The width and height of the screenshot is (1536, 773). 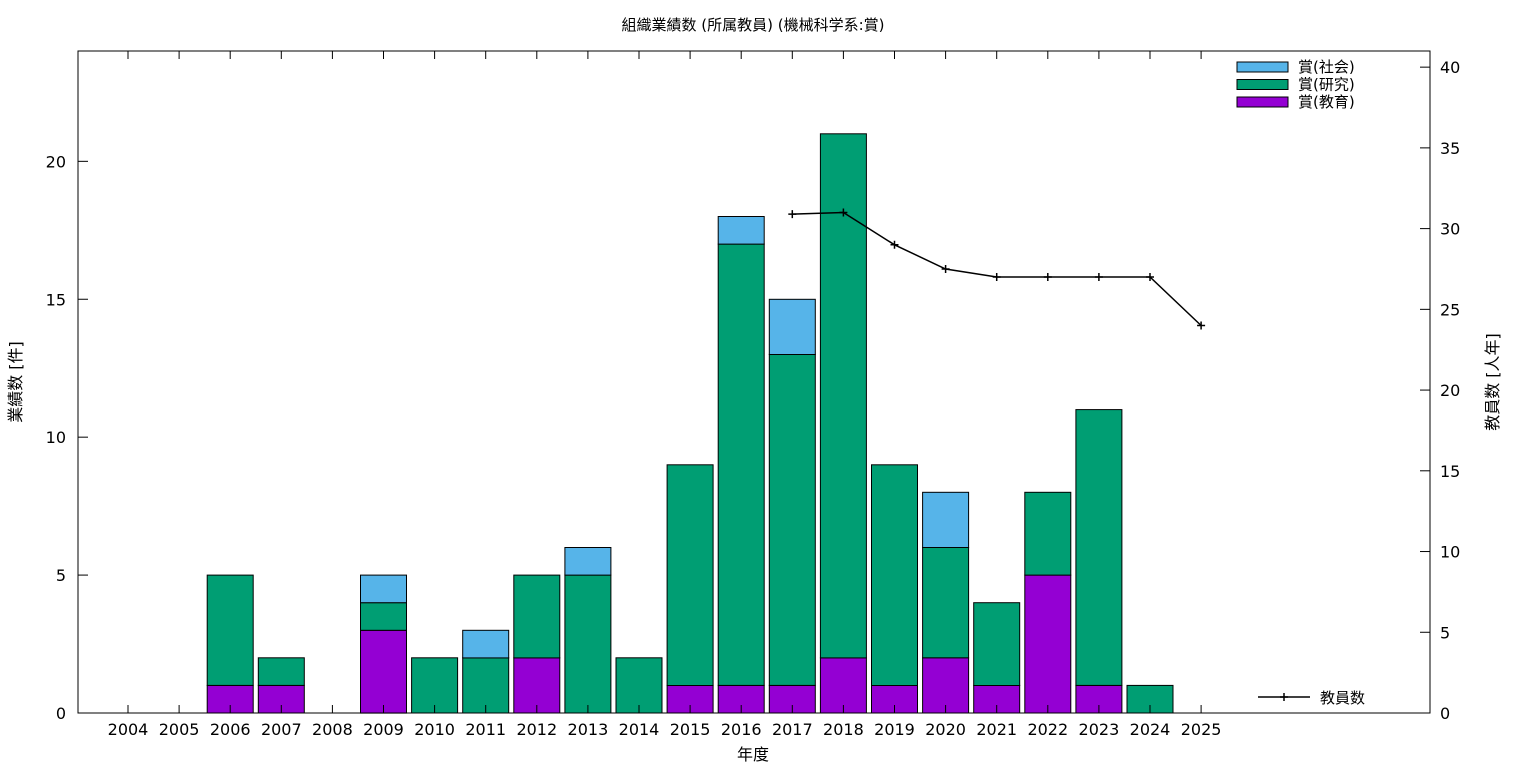 What do you see at coordinates (128, 729) in the screenshot?
I see `x-tick-label-2004: 2004` at bounding box center [128, 729].